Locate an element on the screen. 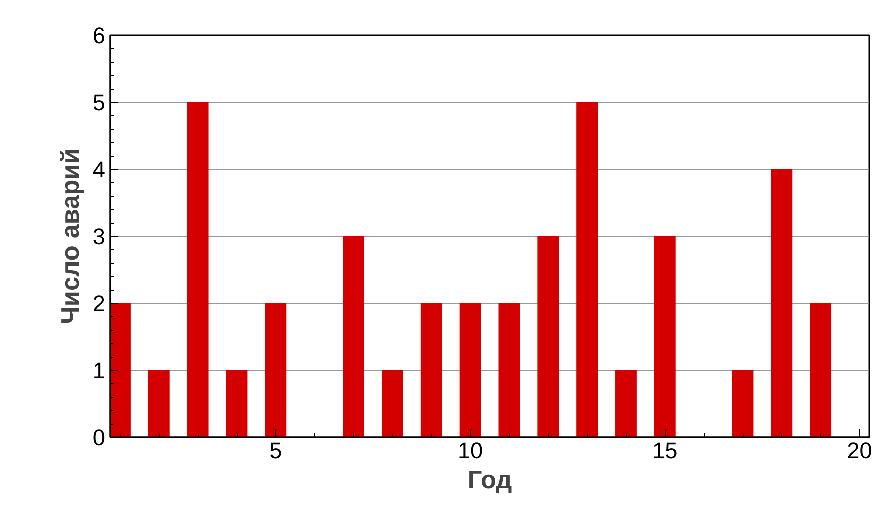  y-tick-label: 1 is located at coordinates (99, 371).